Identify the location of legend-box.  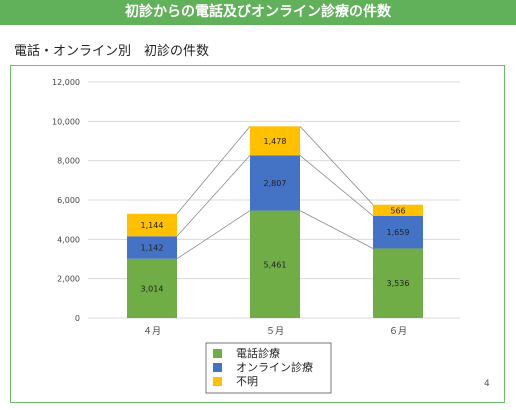
(268, 368).